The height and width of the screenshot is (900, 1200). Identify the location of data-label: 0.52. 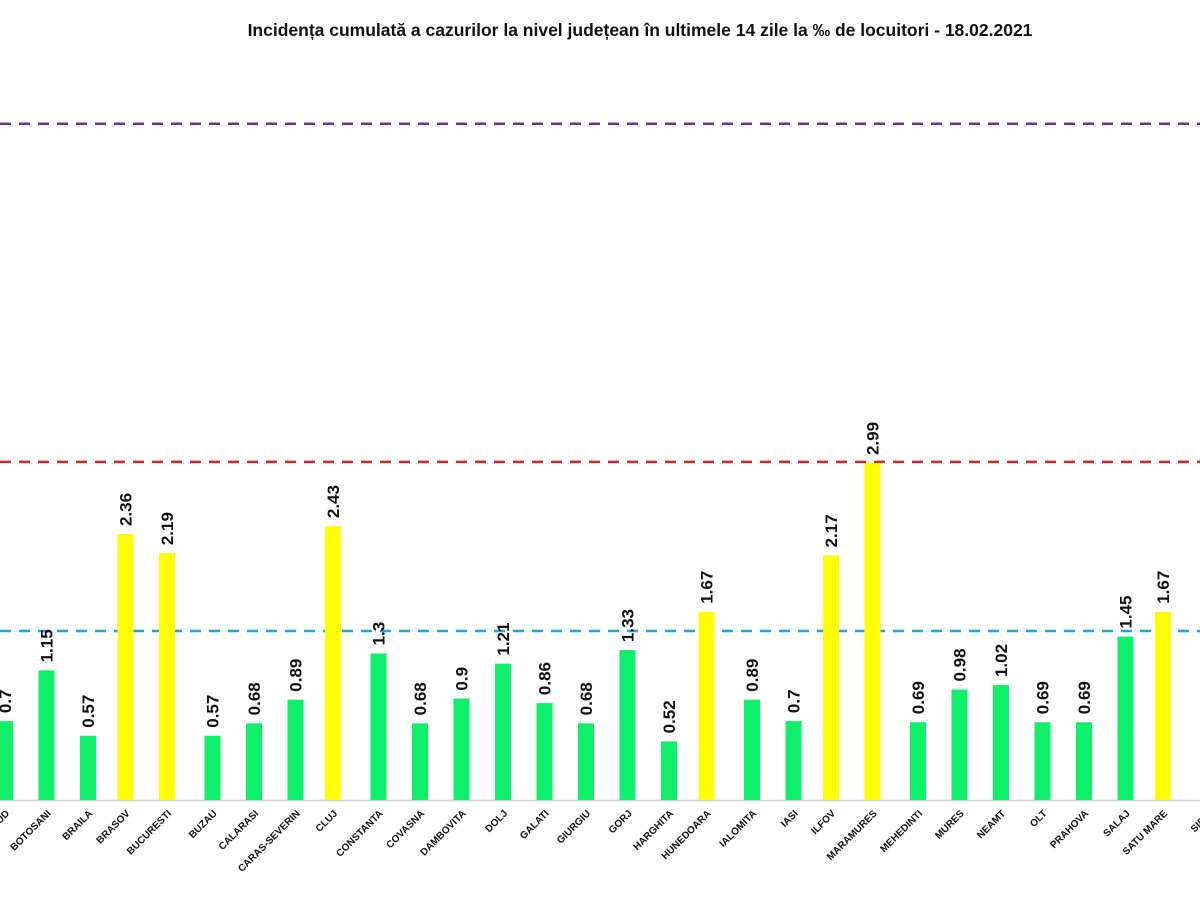
(669, 716).